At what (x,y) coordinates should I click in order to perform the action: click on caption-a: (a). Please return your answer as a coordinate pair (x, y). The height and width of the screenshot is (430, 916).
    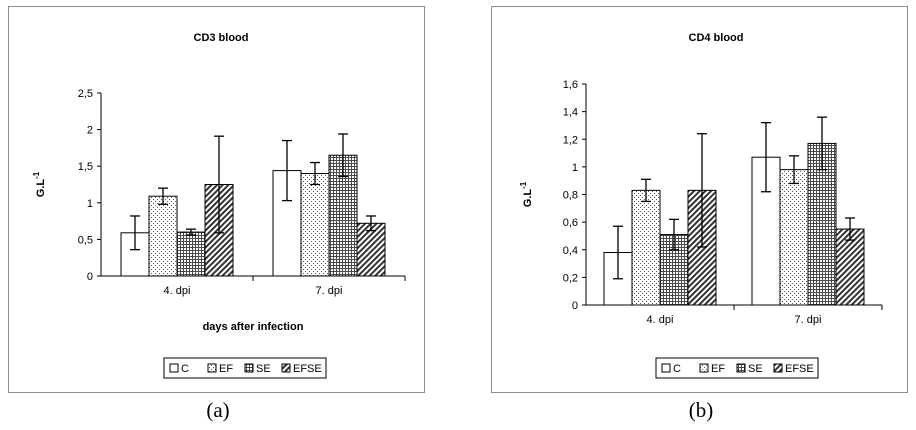
    Looking at the image, I should click on (218, 410).